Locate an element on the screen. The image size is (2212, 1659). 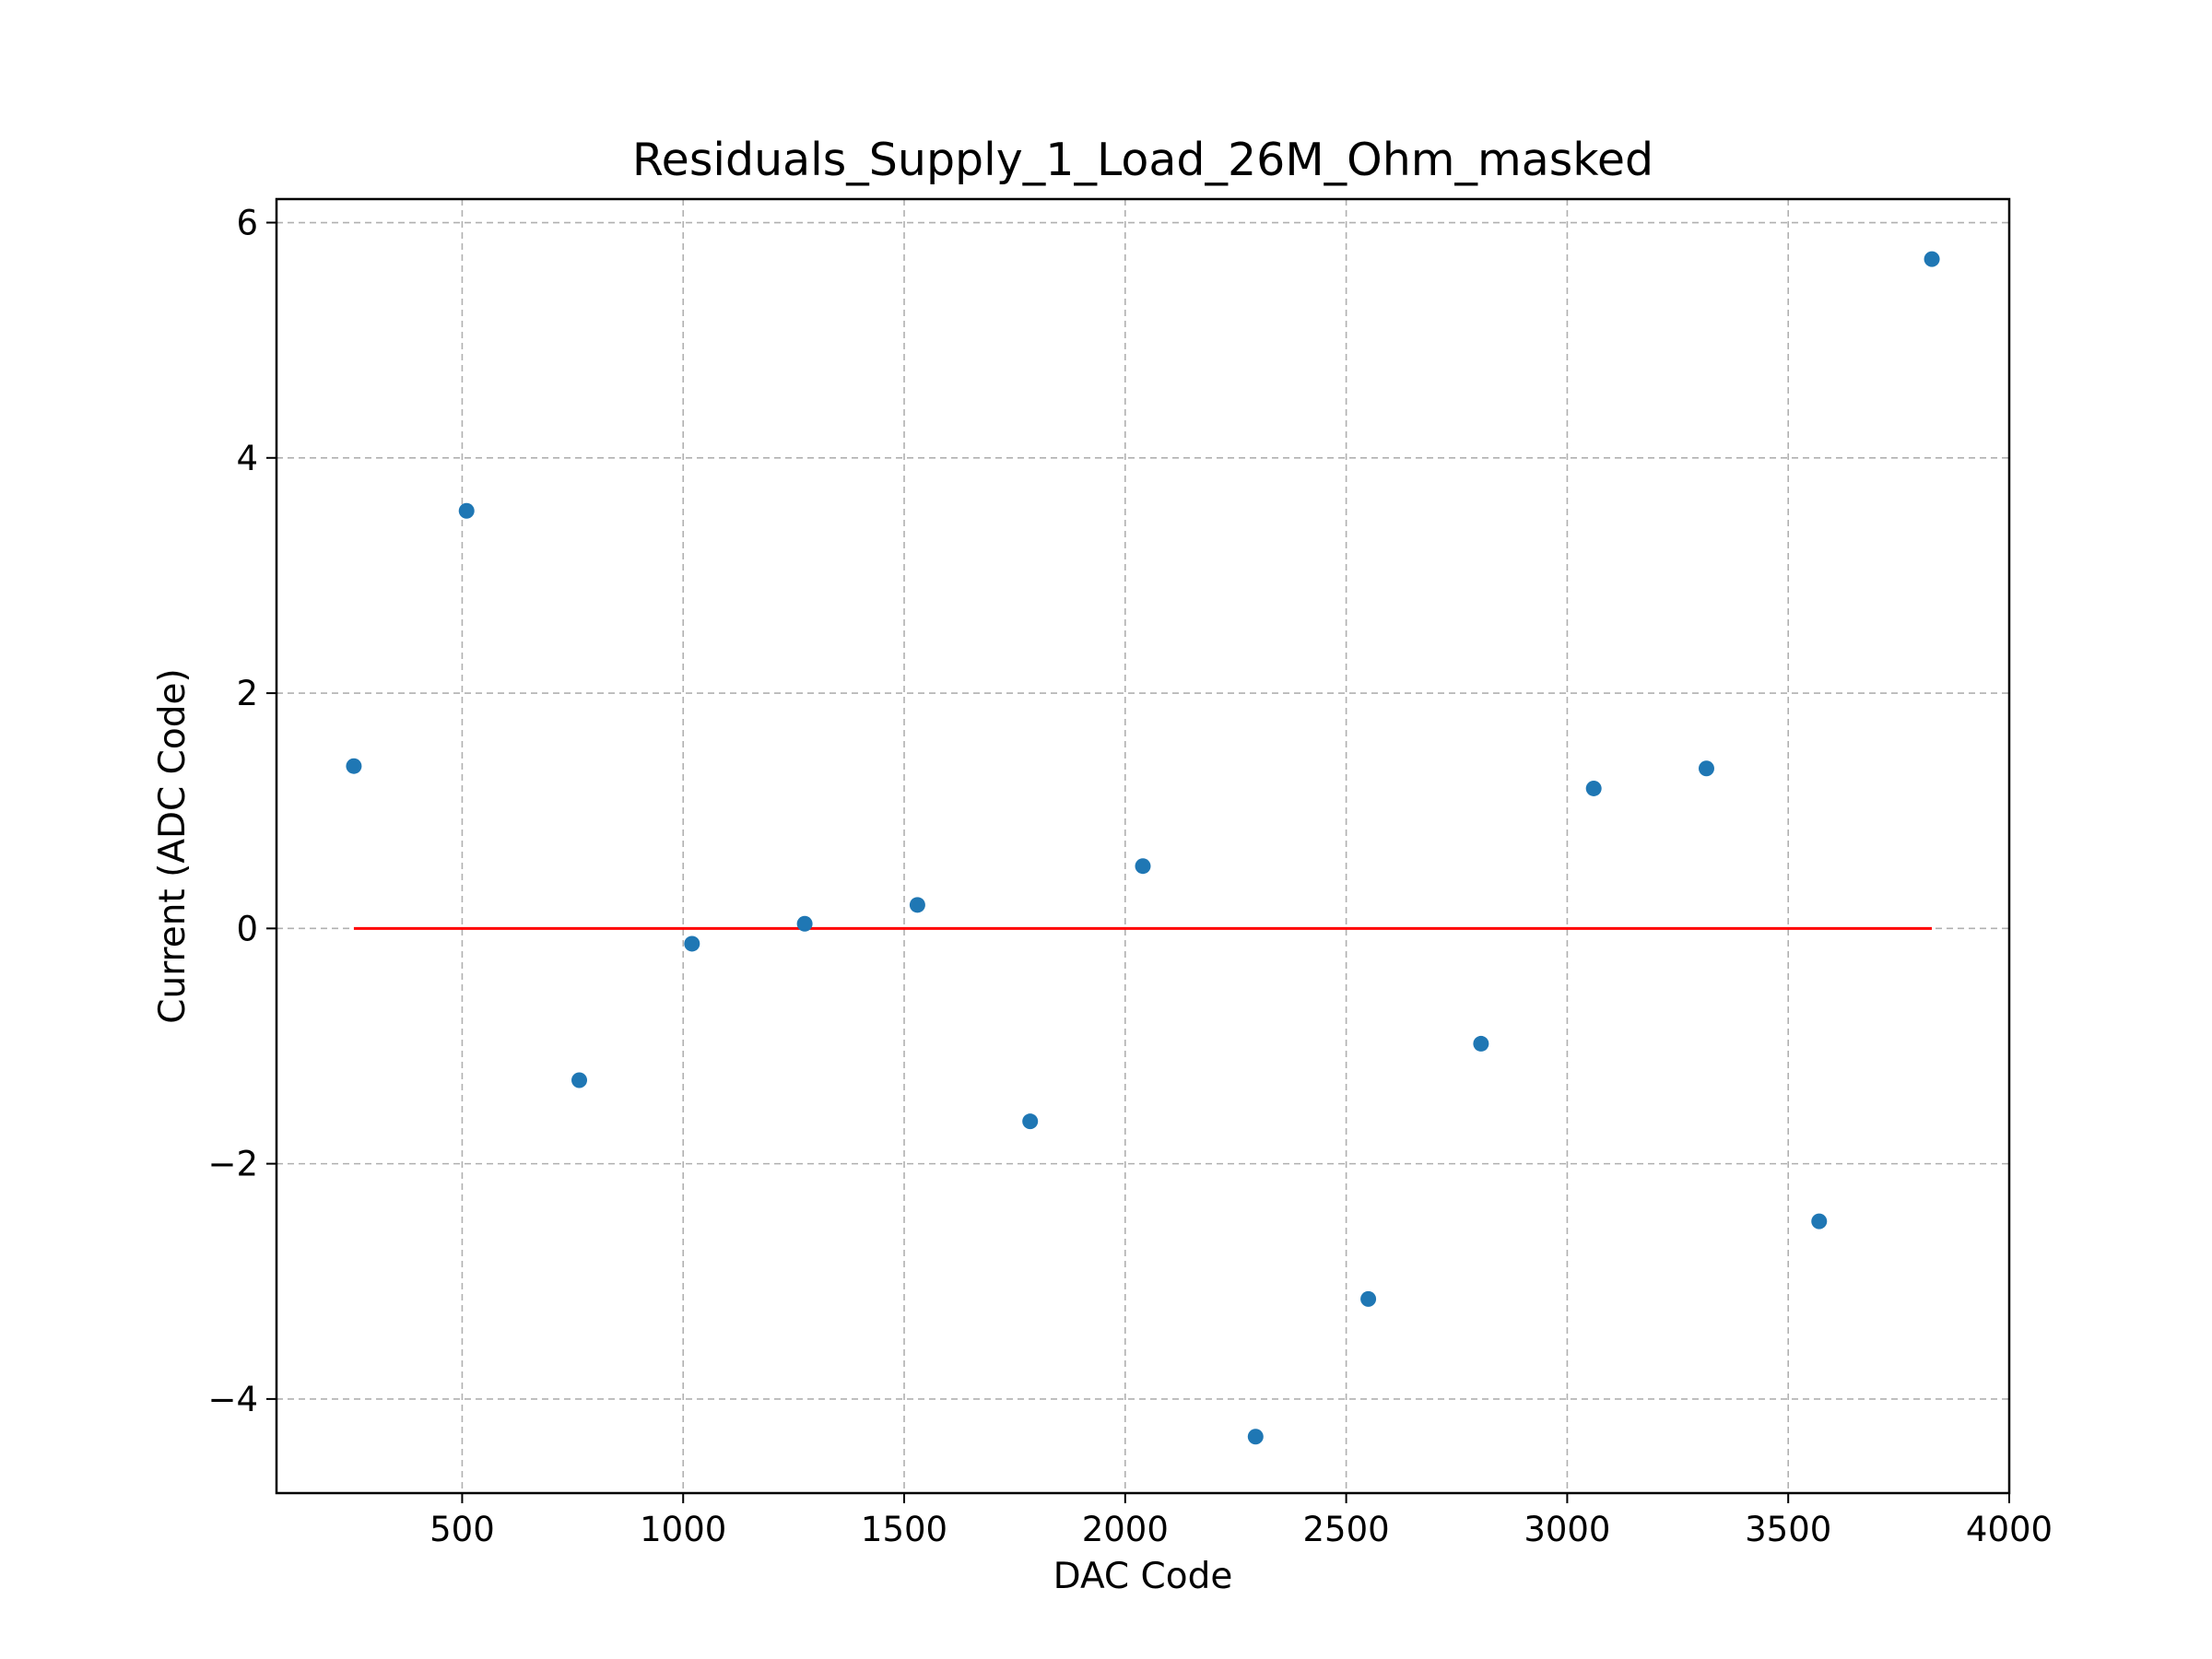
y-tick-label: −4 is located at coordinates (232, 1399).